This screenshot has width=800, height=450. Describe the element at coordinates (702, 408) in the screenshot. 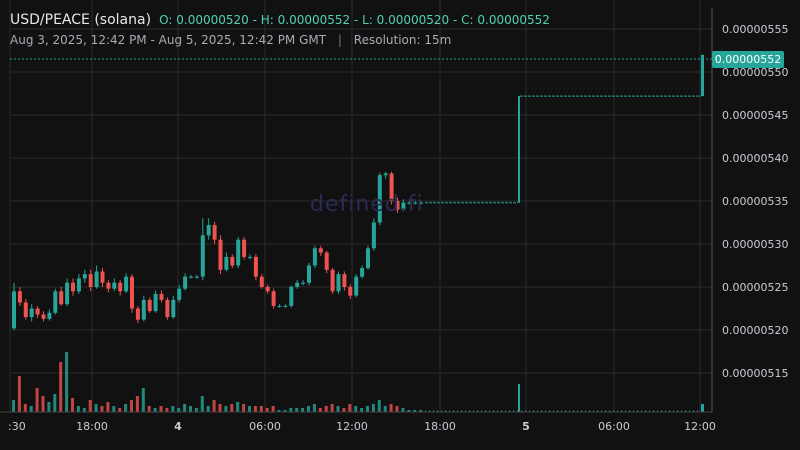

I see `final-volume-bar` at that location.